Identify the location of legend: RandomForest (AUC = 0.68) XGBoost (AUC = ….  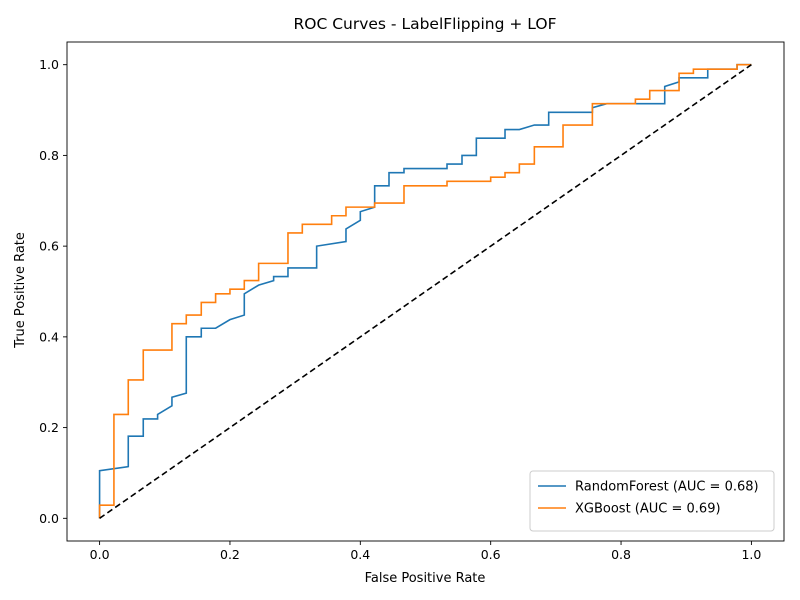
(652, 501).